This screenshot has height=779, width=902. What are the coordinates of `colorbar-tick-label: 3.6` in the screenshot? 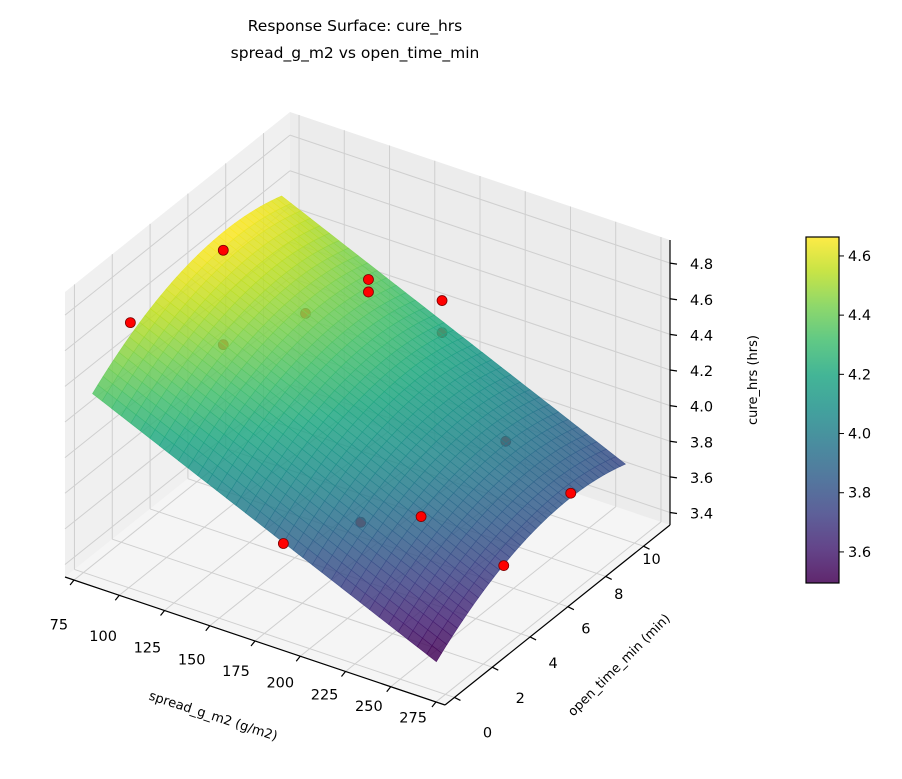 It's located at (859, 553).